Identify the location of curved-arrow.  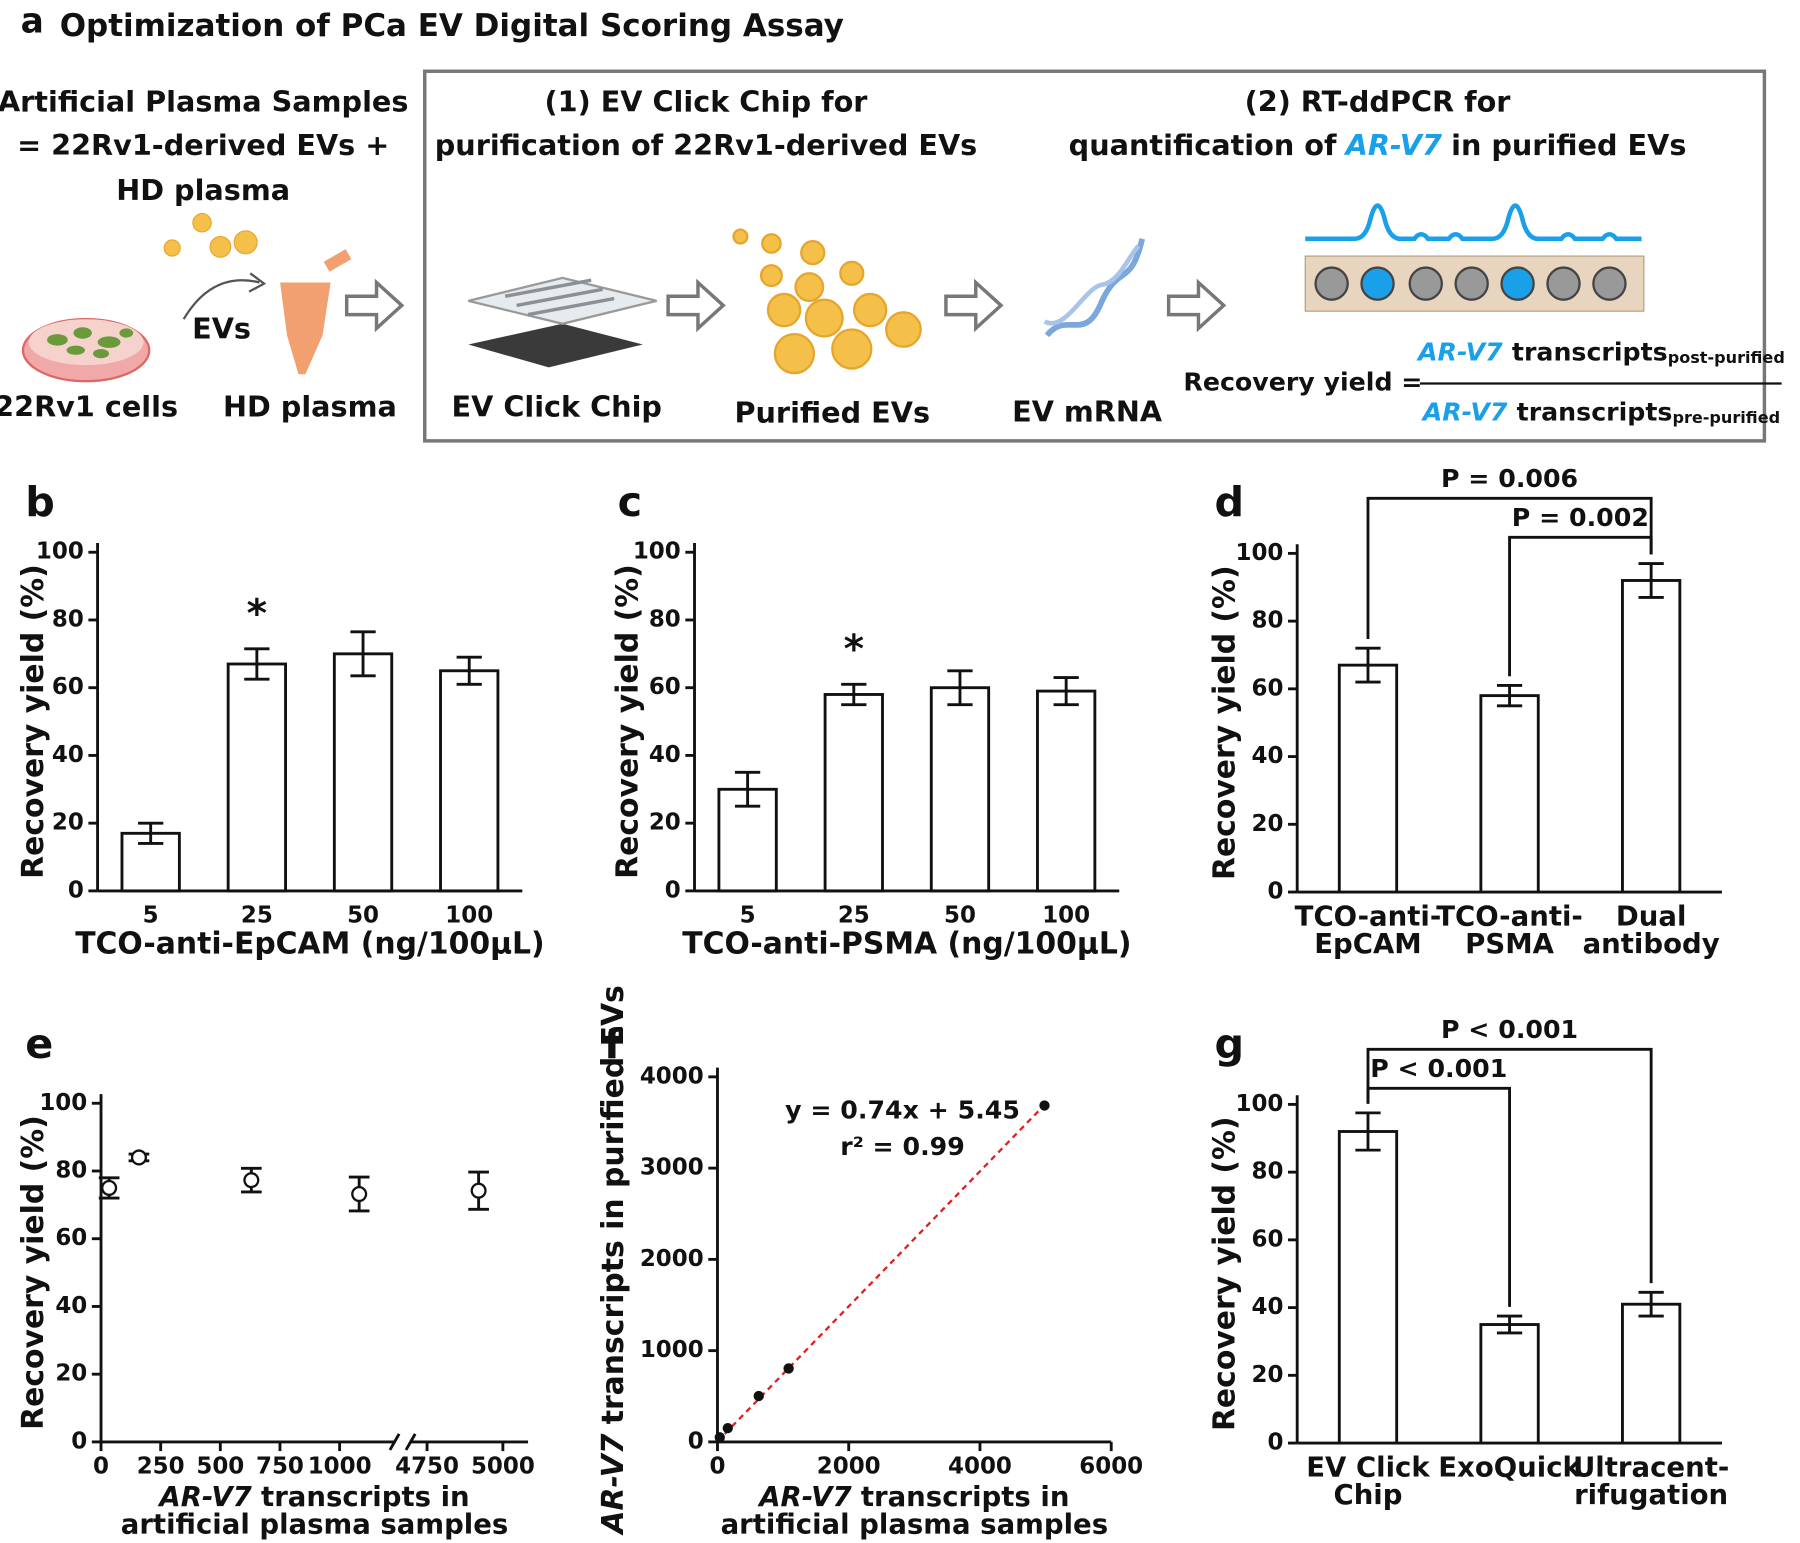
(221, 299).